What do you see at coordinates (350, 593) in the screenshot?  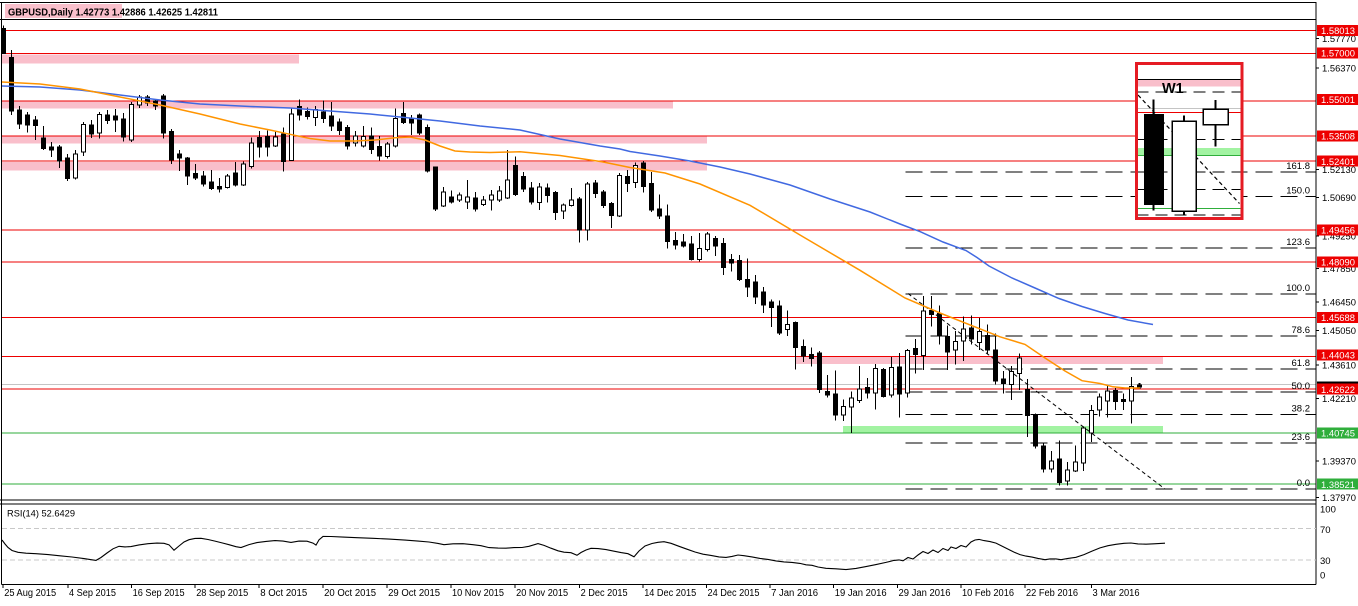 I see `svg-text: 20 Oct 2015` at bounding box center [350, 593].